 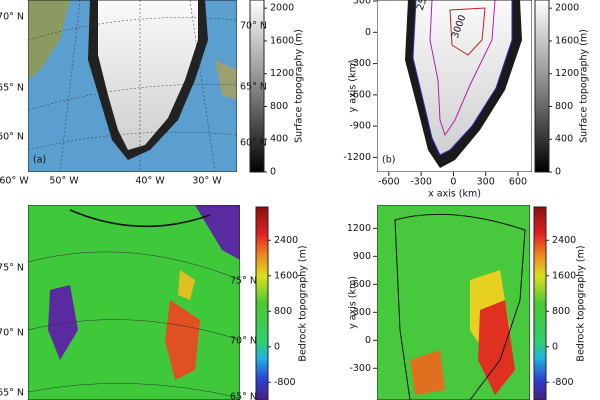 What do you see at coordinates (388, 160) in the screenshot?
I see `panel-label: (b)` at bounding box center [388, 160].